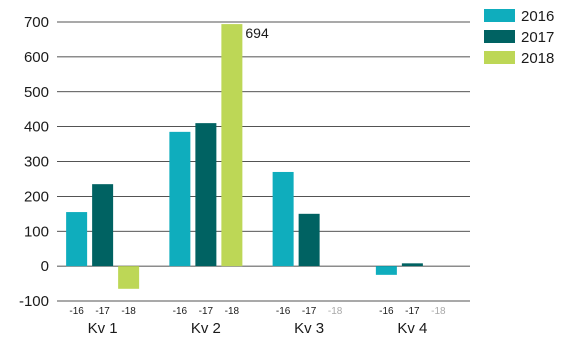 The width and height of the screenshot is (567, 338). I want to click on y-tick-label: 300, so click(36, 162).